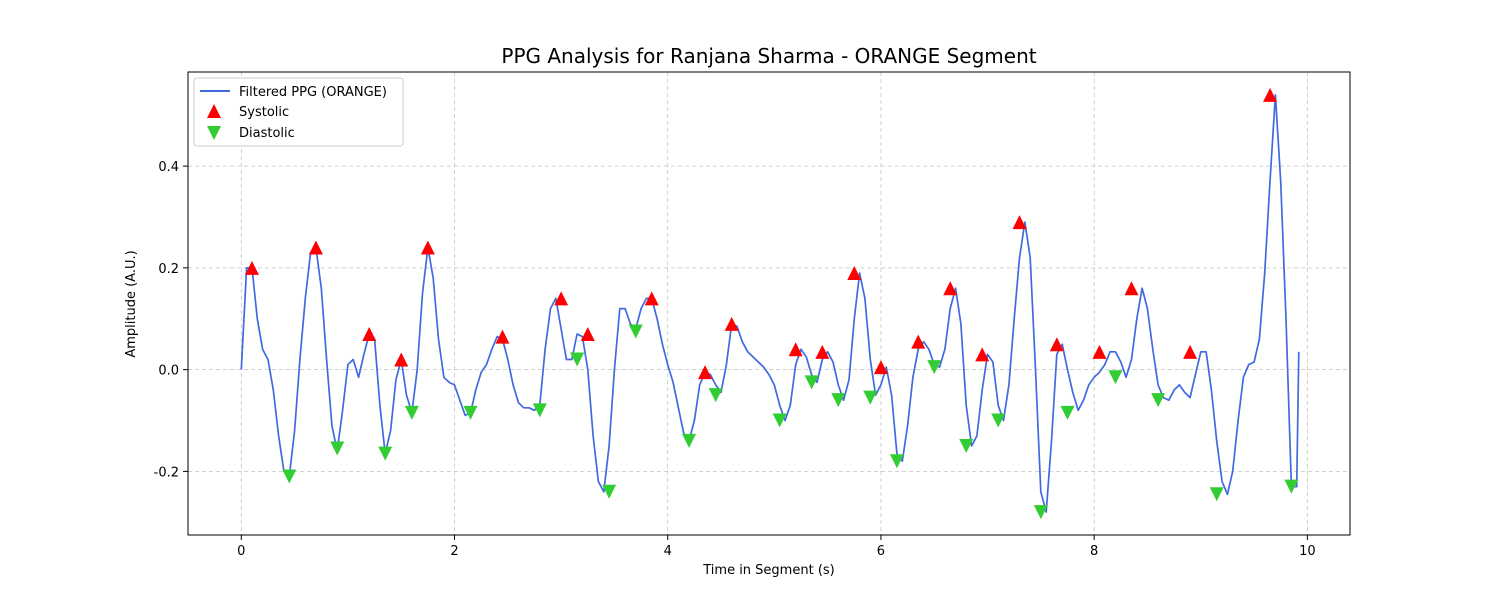 The image size is (1500, 604). Describe the element at coordinates (454, 551) in the screenshot. I see `x-tick-label: 2` at that location.